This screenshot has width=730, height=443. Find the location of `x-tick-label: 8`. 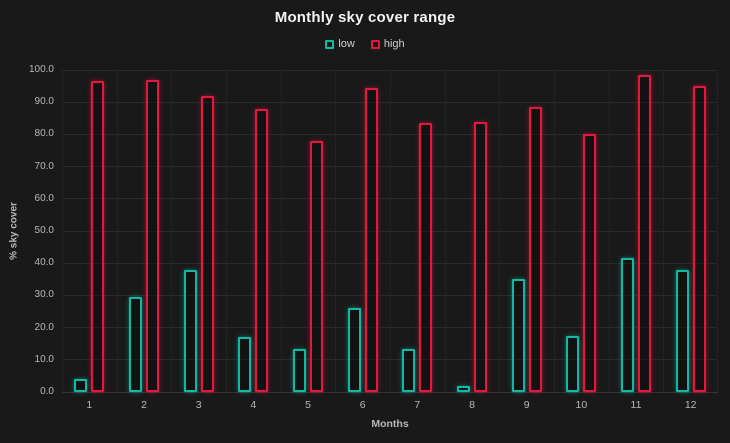

x-tick-label: 8 is located at coordinates (472, 405).